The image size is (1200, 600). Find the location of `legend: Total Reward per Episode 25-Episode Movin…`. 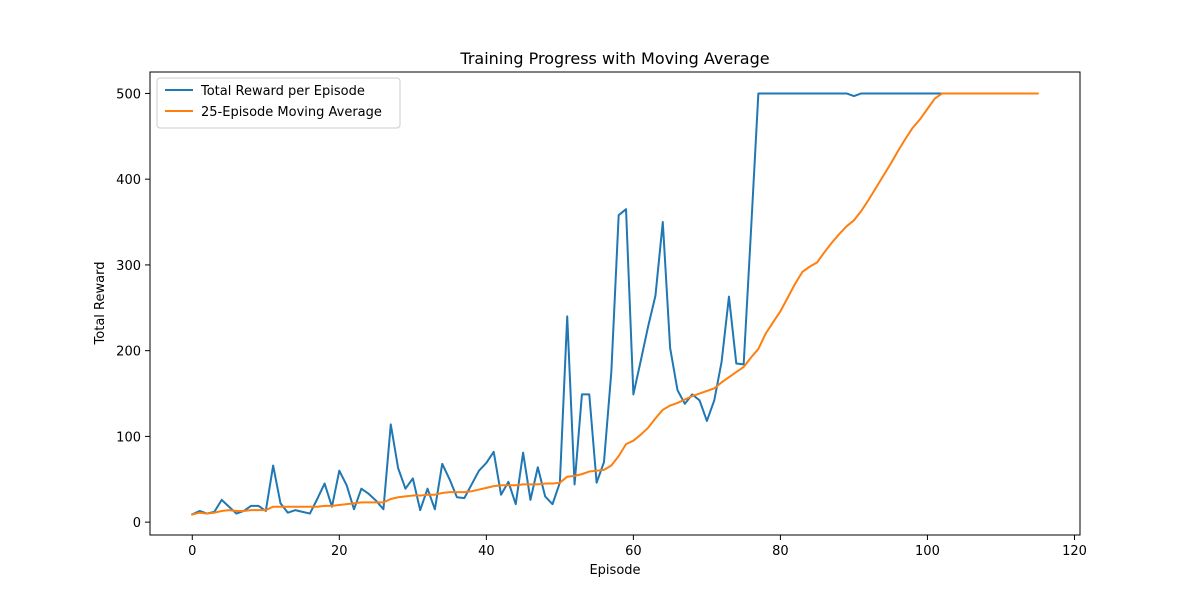

legend: Total Reward per Episode 25-Episode Movin… is located at coordinates (278, 103).